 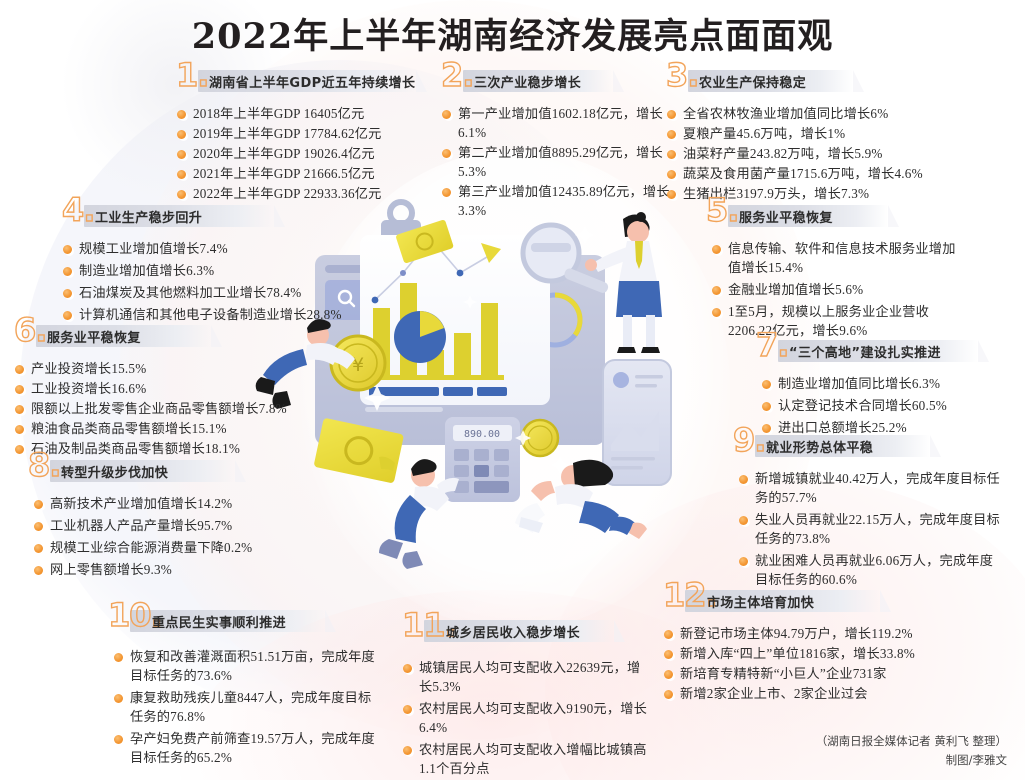 What do you see at coordinates (301, 133) in the screenshot?
I see `list-item: 2019年上半年GDP 17784.62亿元` at bounding box center [301, 133].